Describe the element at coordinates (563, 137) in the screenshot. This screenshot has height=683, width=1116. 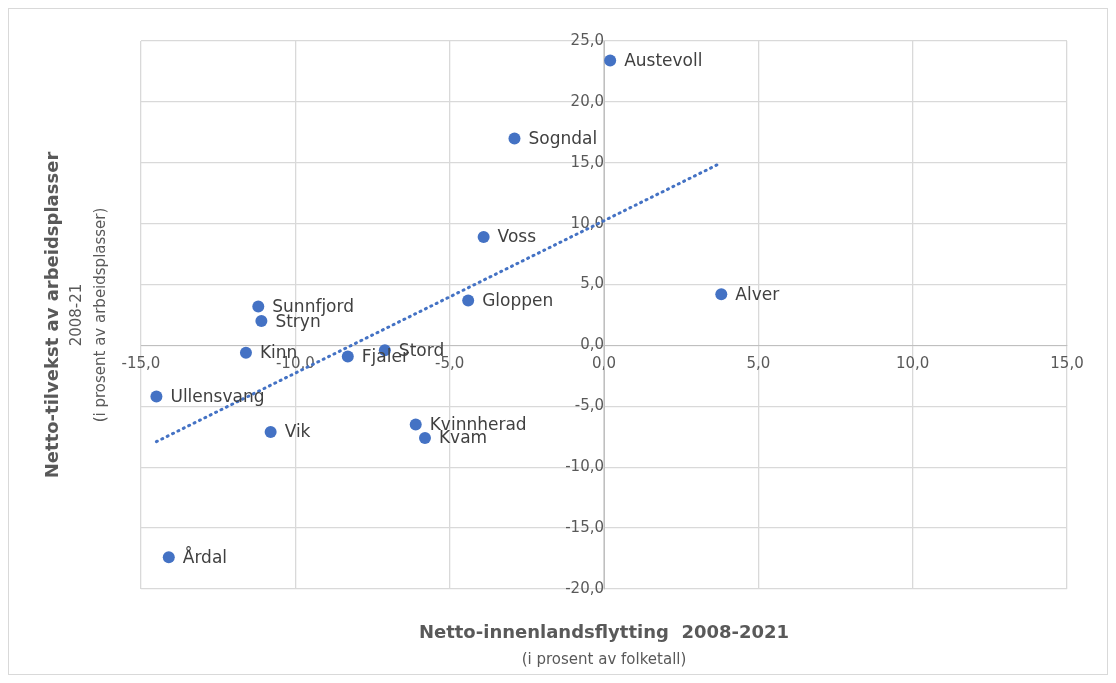
I see `data-label: Sogndal` at that location.